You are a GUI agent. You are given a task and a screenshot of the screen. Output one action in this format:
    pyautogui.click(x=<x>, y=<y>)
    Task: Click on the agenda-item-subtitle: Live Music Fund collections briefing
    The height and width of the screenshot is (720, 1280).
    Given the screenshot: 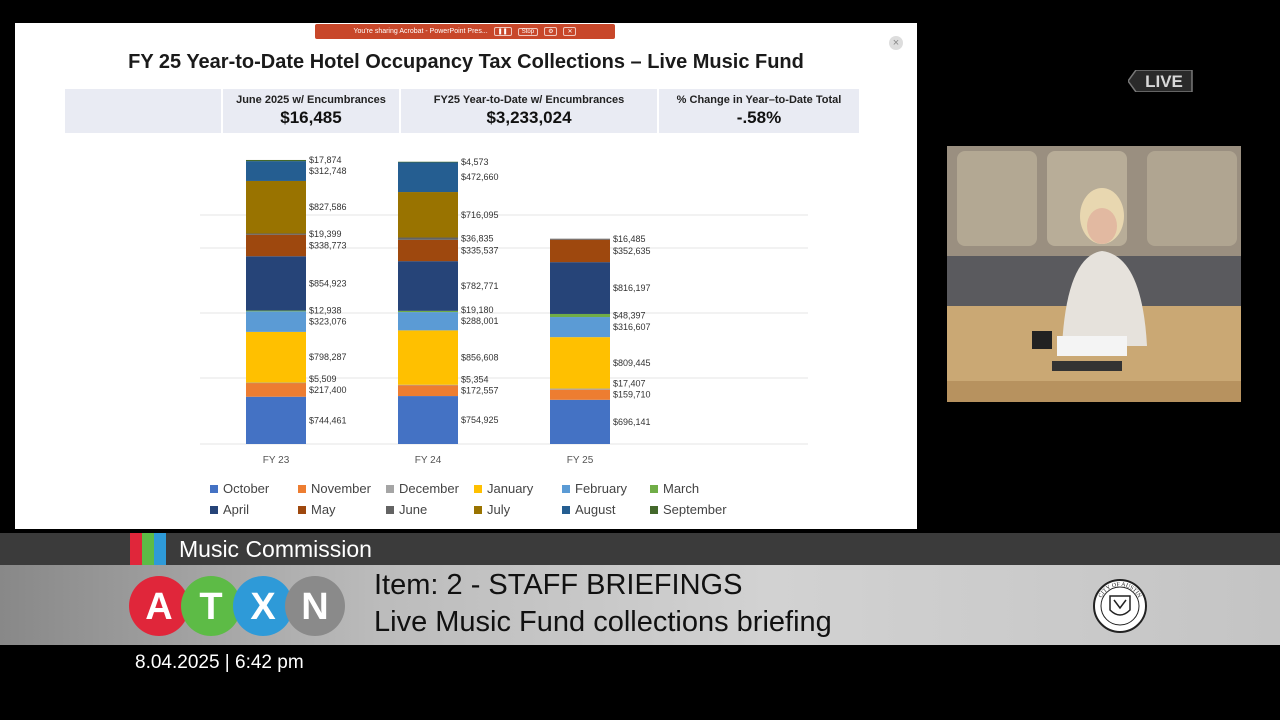 What is the action you would take?
    pyautogui.click(x=603, y=622)
    